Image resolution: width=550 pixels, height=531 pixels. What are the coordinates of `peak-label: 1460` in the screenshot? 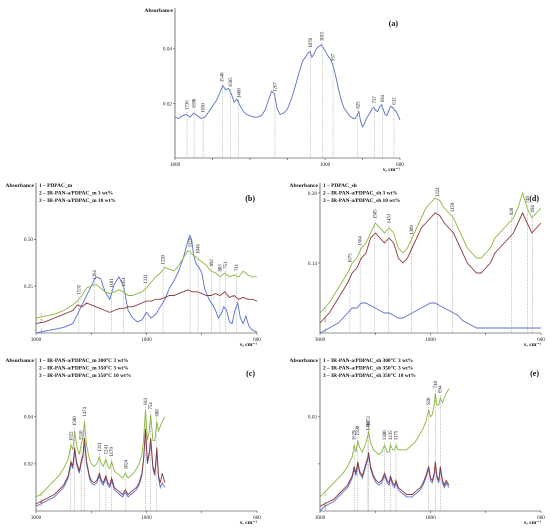 It's located at (239, 93).